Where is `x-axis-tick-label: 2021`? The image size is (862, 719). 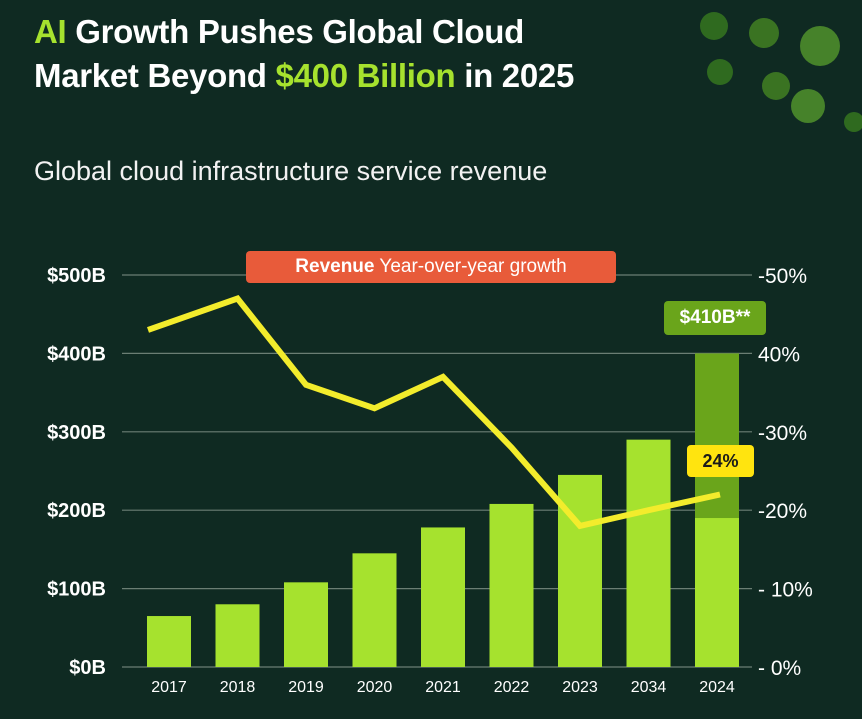 x-axis-tick-label: 2021 is located at coordinates (443, 687).